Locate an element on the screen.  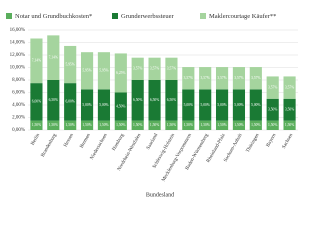
y-tick-label: 10,00% is located at coordinates (17, 68).